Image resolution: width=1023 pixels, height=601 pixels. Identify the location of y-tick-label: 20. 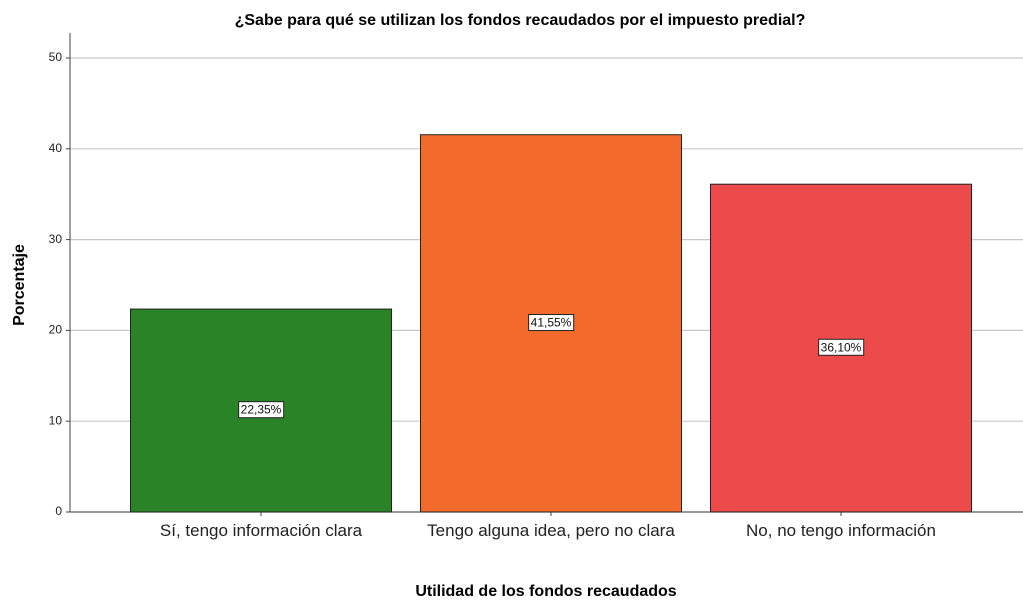
(56, 330).